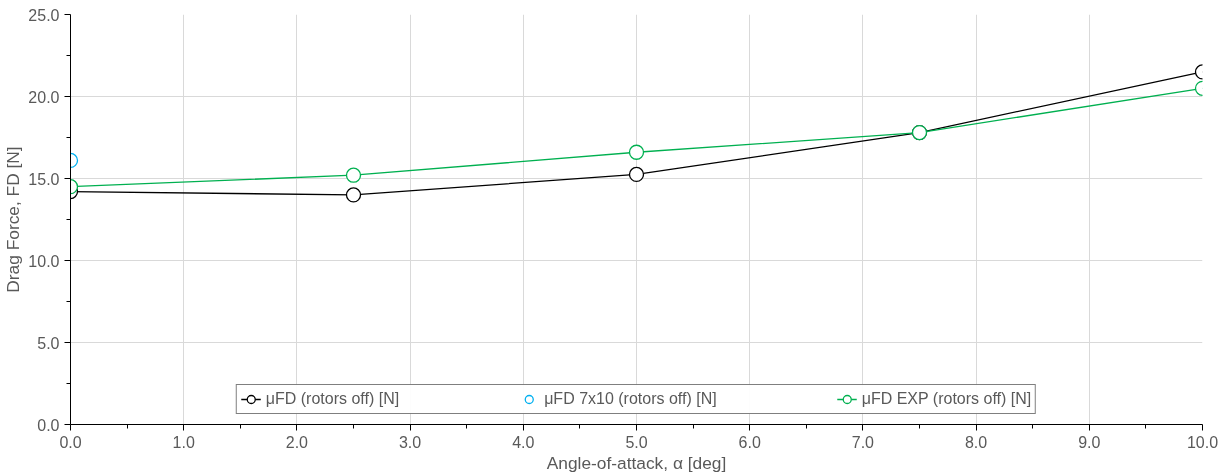 The width and height of the screenshot is (1226, 475). I want to click on y-axis-title: Drag Force, FD [N], so click(13, 219).